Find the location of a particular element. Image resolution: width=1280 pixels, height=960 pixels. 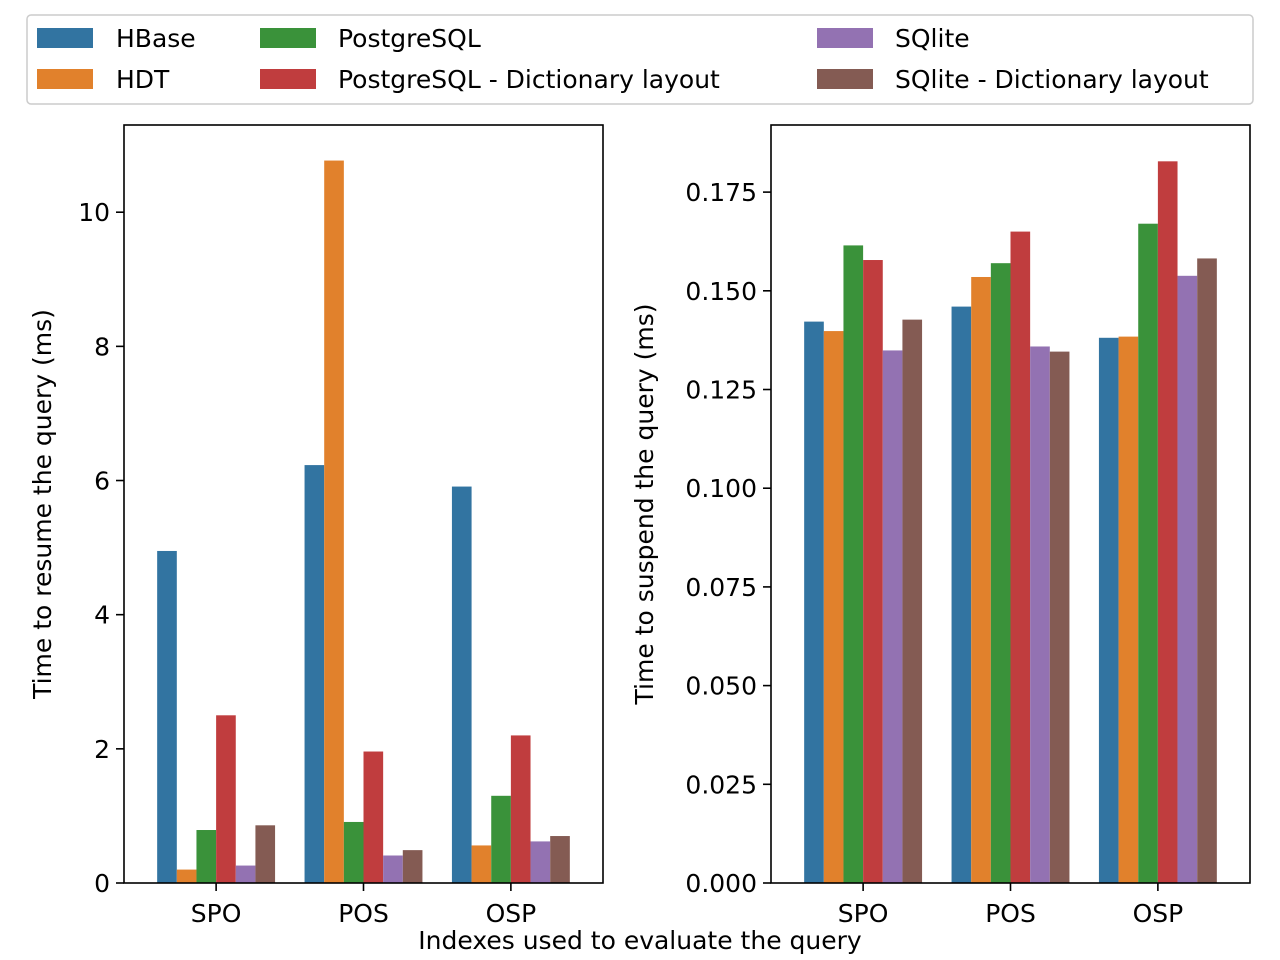

bar-suspend-spo-postgresql is located at coordinates (853, 564).